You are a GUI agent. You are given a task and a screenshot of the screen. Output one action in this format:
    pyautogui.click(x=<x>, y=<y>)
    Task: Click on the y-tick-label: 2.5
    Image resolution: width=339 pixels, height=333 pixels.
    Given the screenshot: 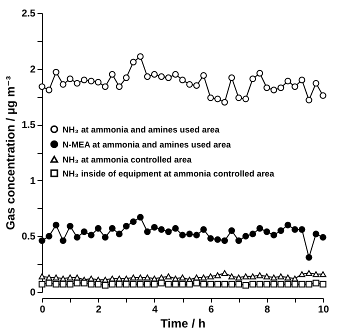 What is the action you would take?
    pyautogui.click(x=29, y=14)
    